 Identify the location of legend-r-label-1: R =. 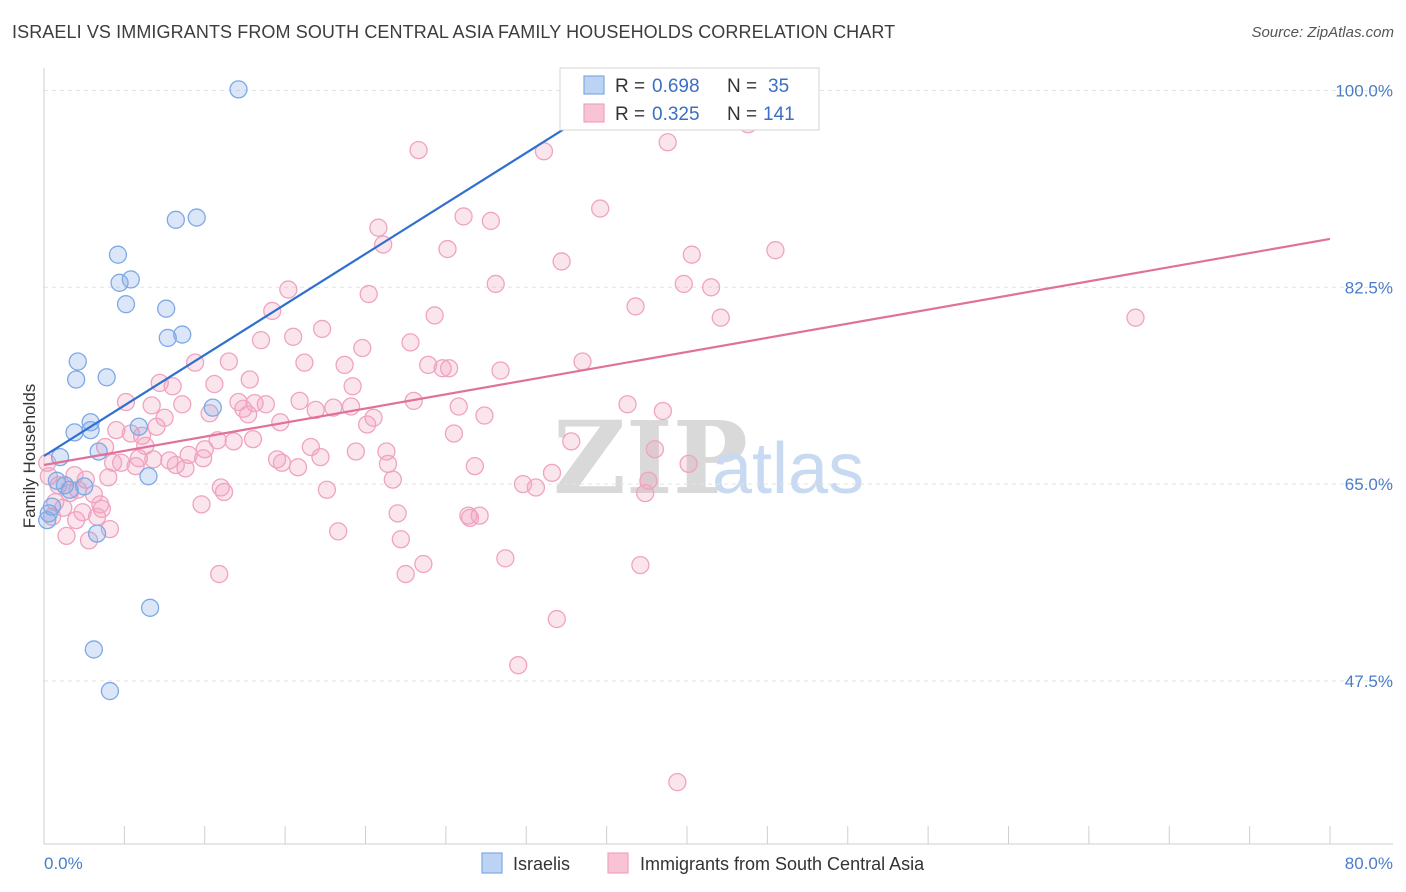
(630, 86).